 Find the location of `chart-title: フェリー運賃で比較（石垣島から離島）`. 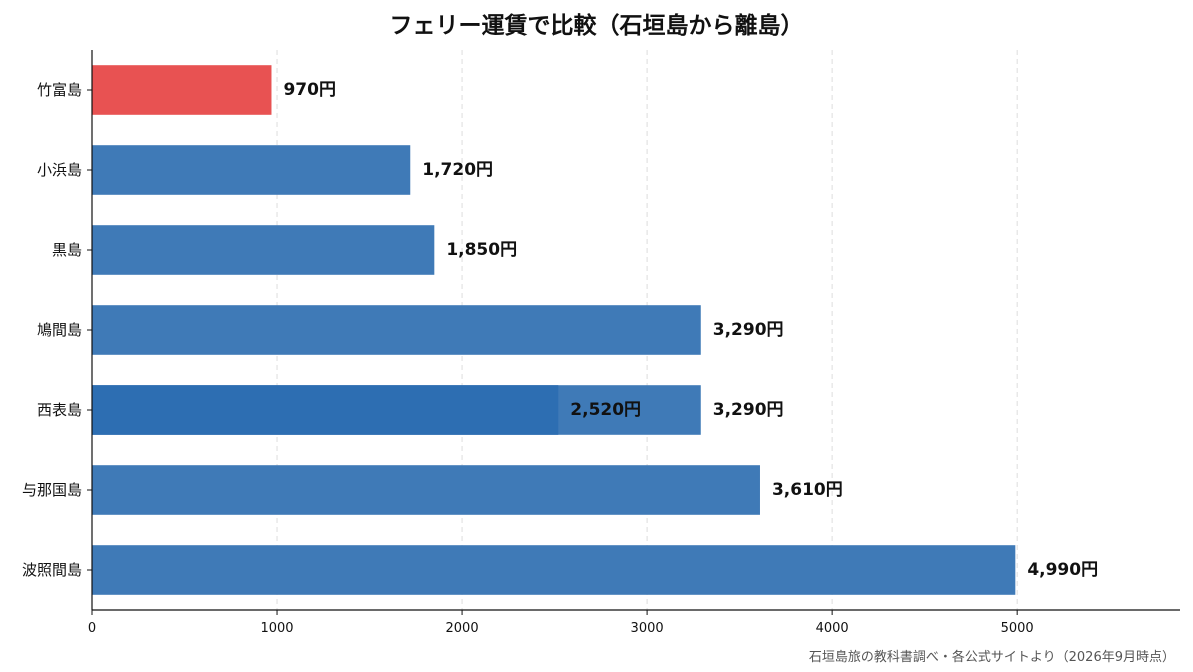

chart-title: フェリー運賃で比較（石垣島から離島） is located at coordinates (596, 26).